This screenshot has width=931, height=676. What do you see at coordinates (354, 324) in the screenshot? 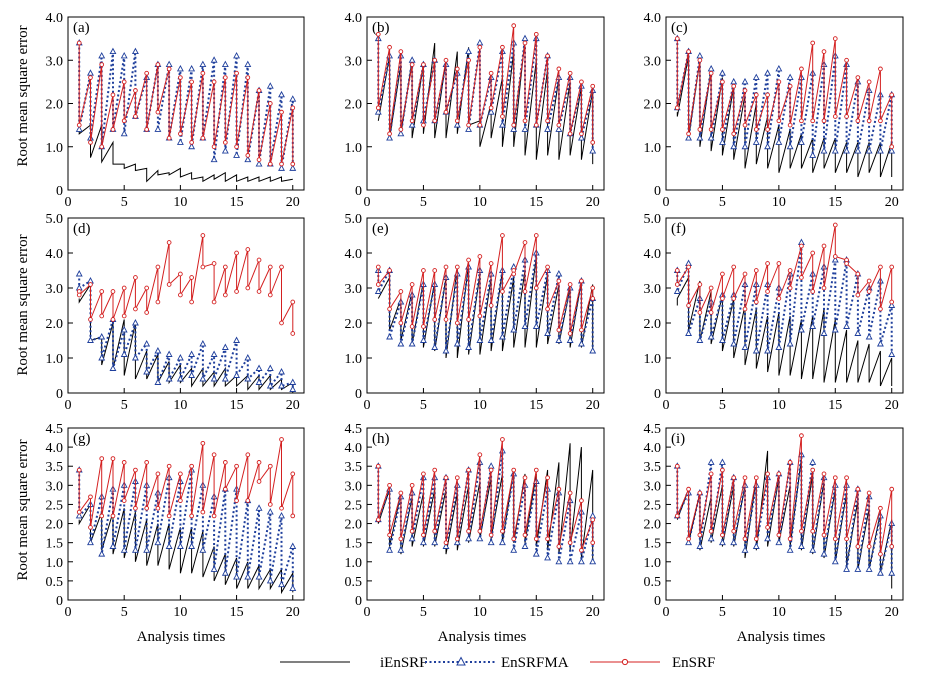
I see `panel-e-ytick-label: 2.0` at bounding box center [354, 324].